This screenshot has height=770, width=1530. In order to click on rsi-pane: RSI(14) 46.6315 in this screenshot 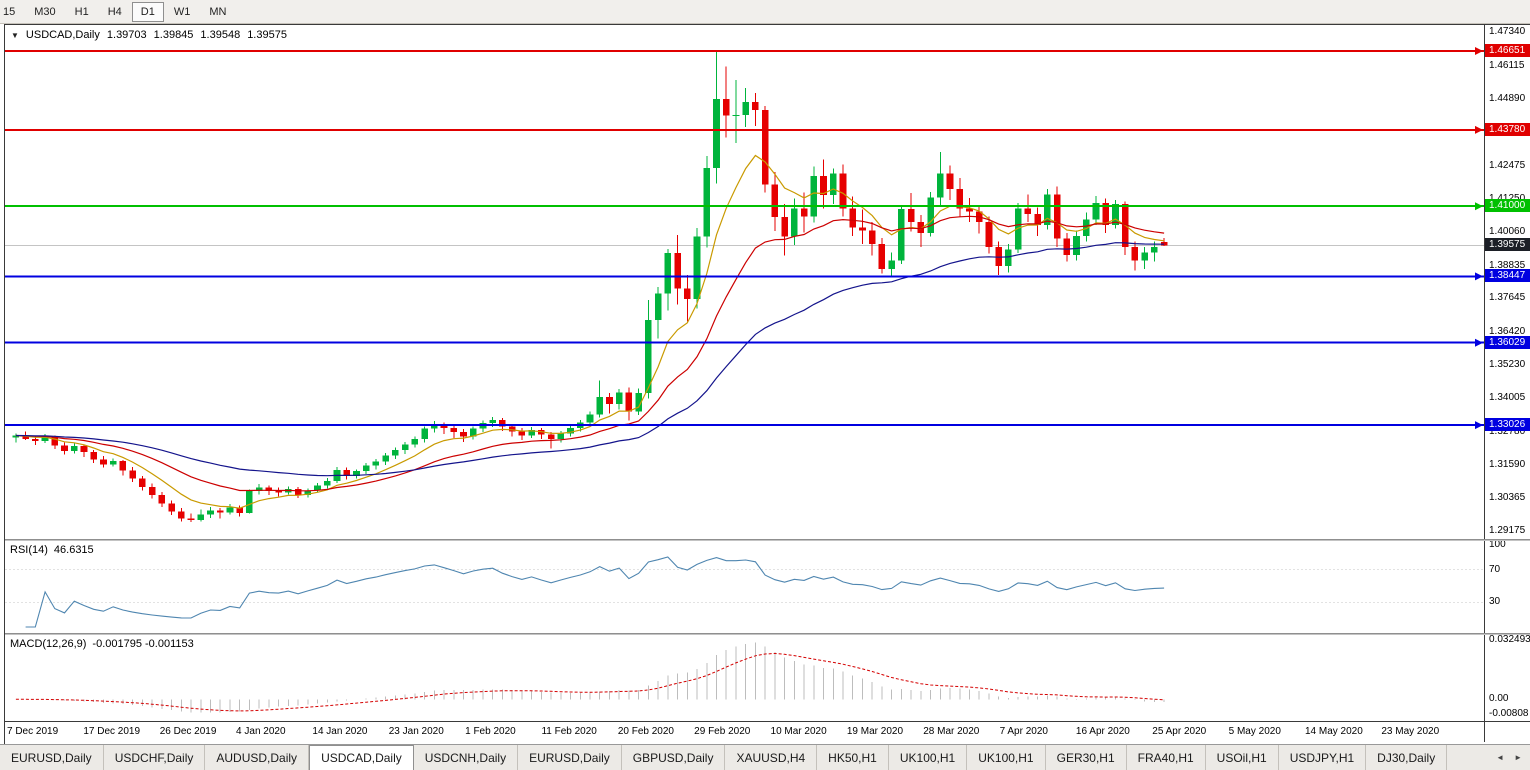, I will do `click(744, 587)`.